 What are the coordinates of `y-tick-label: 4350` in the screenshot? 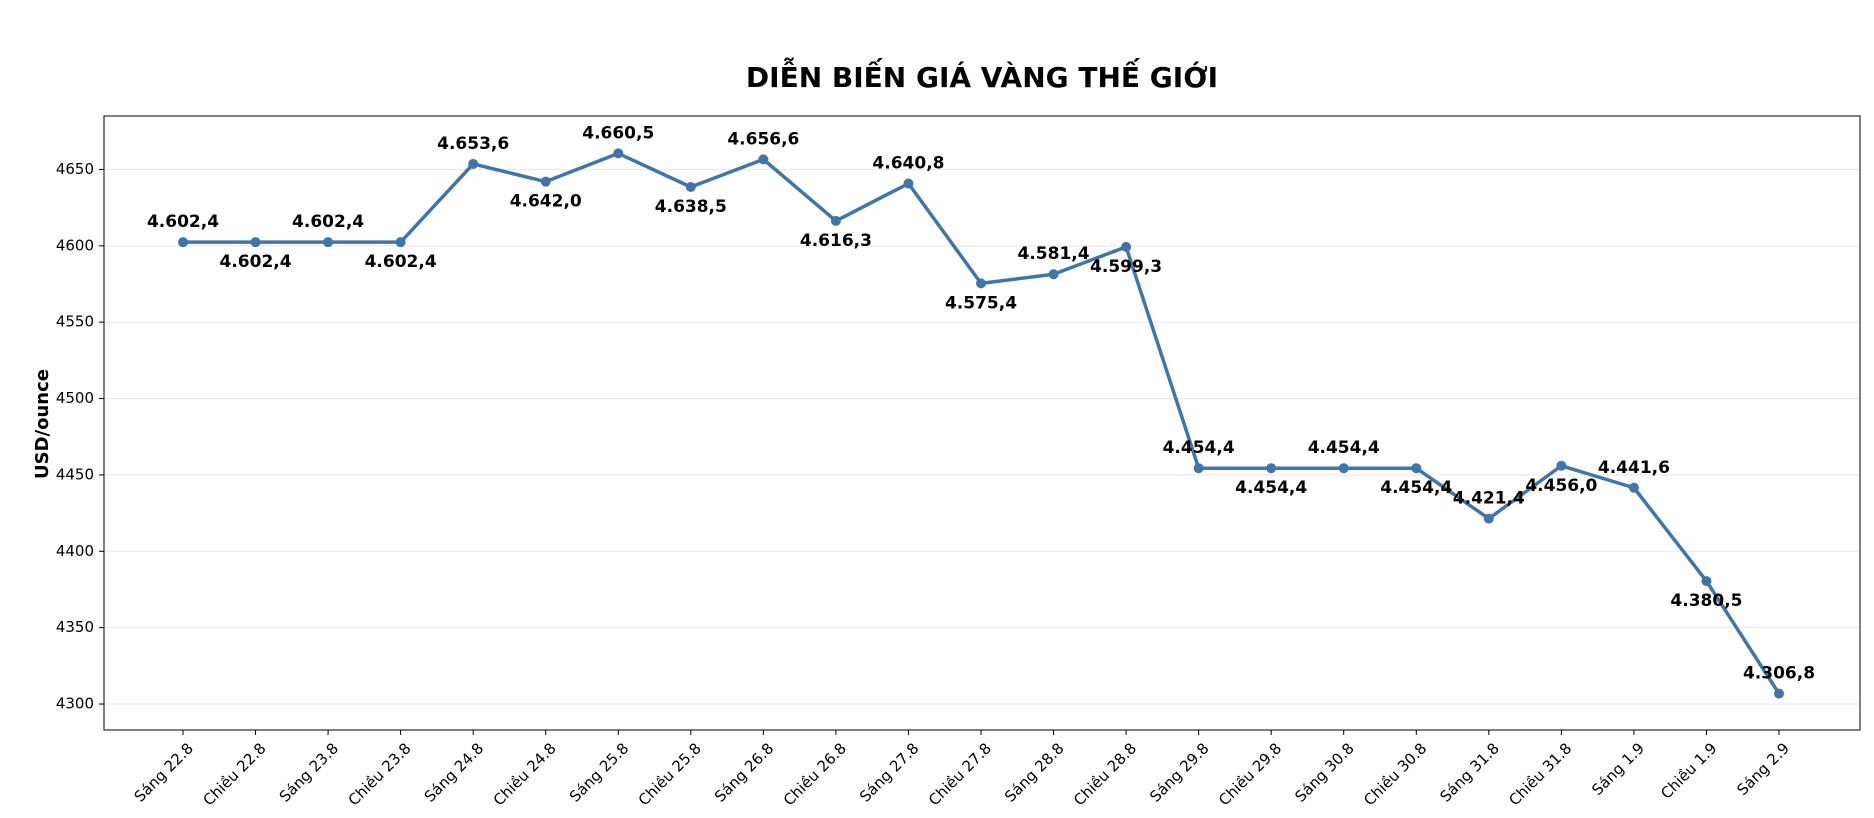 It's located at (75, 627).